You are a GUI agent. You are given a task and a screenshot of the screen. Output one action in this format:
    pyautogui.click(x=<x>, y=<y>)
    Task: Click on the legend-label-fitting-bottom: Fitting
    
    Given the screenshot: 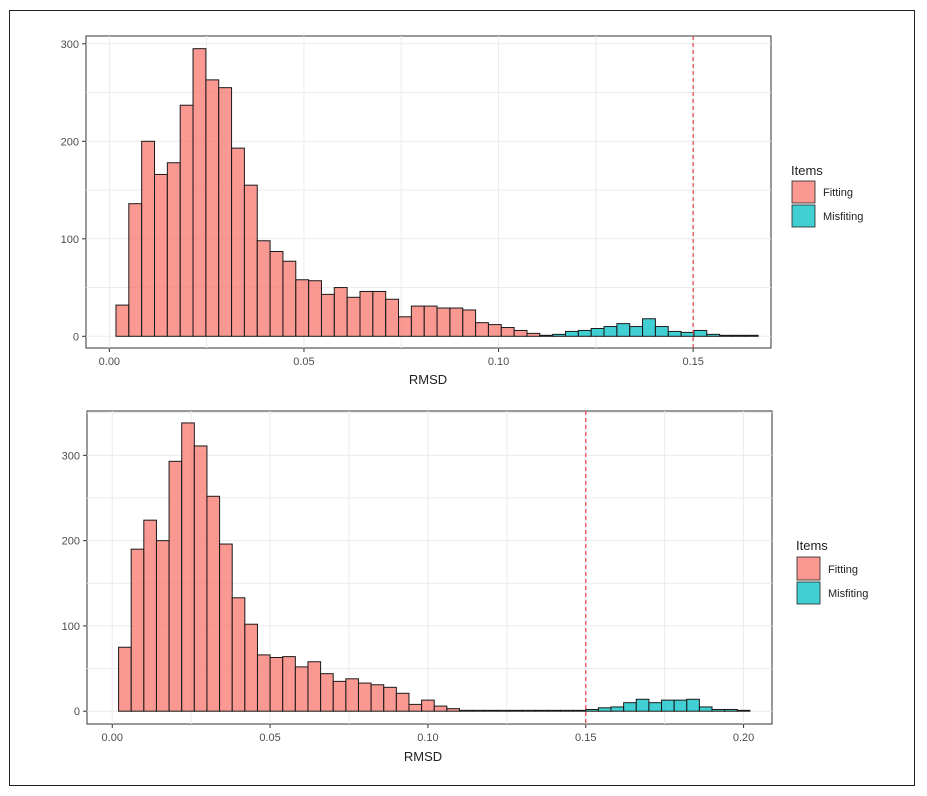 What is the action you would take?
    pyautogui.click(x=843, y=570)
    